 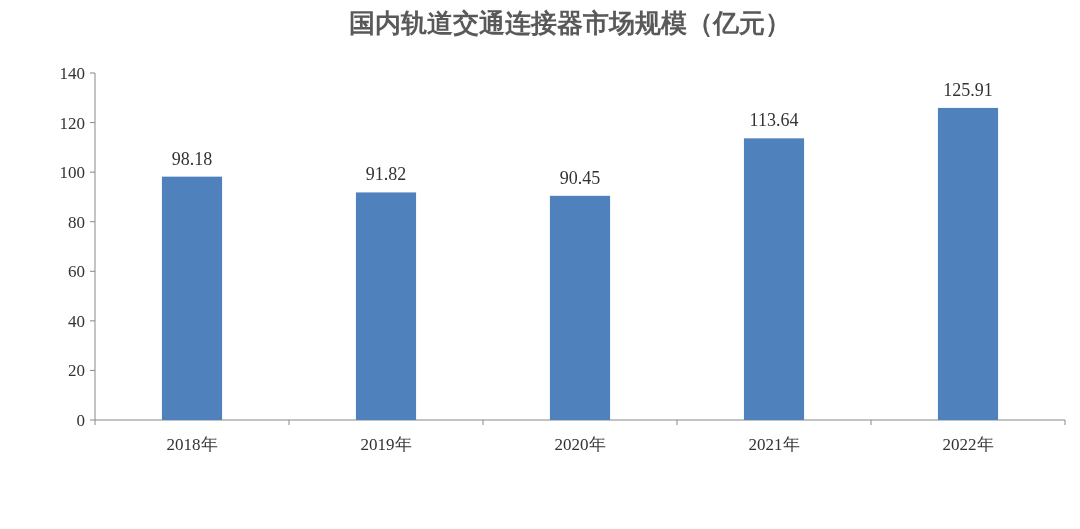 I want to click on y-tick-label: 0, so click(x=80, y=420).